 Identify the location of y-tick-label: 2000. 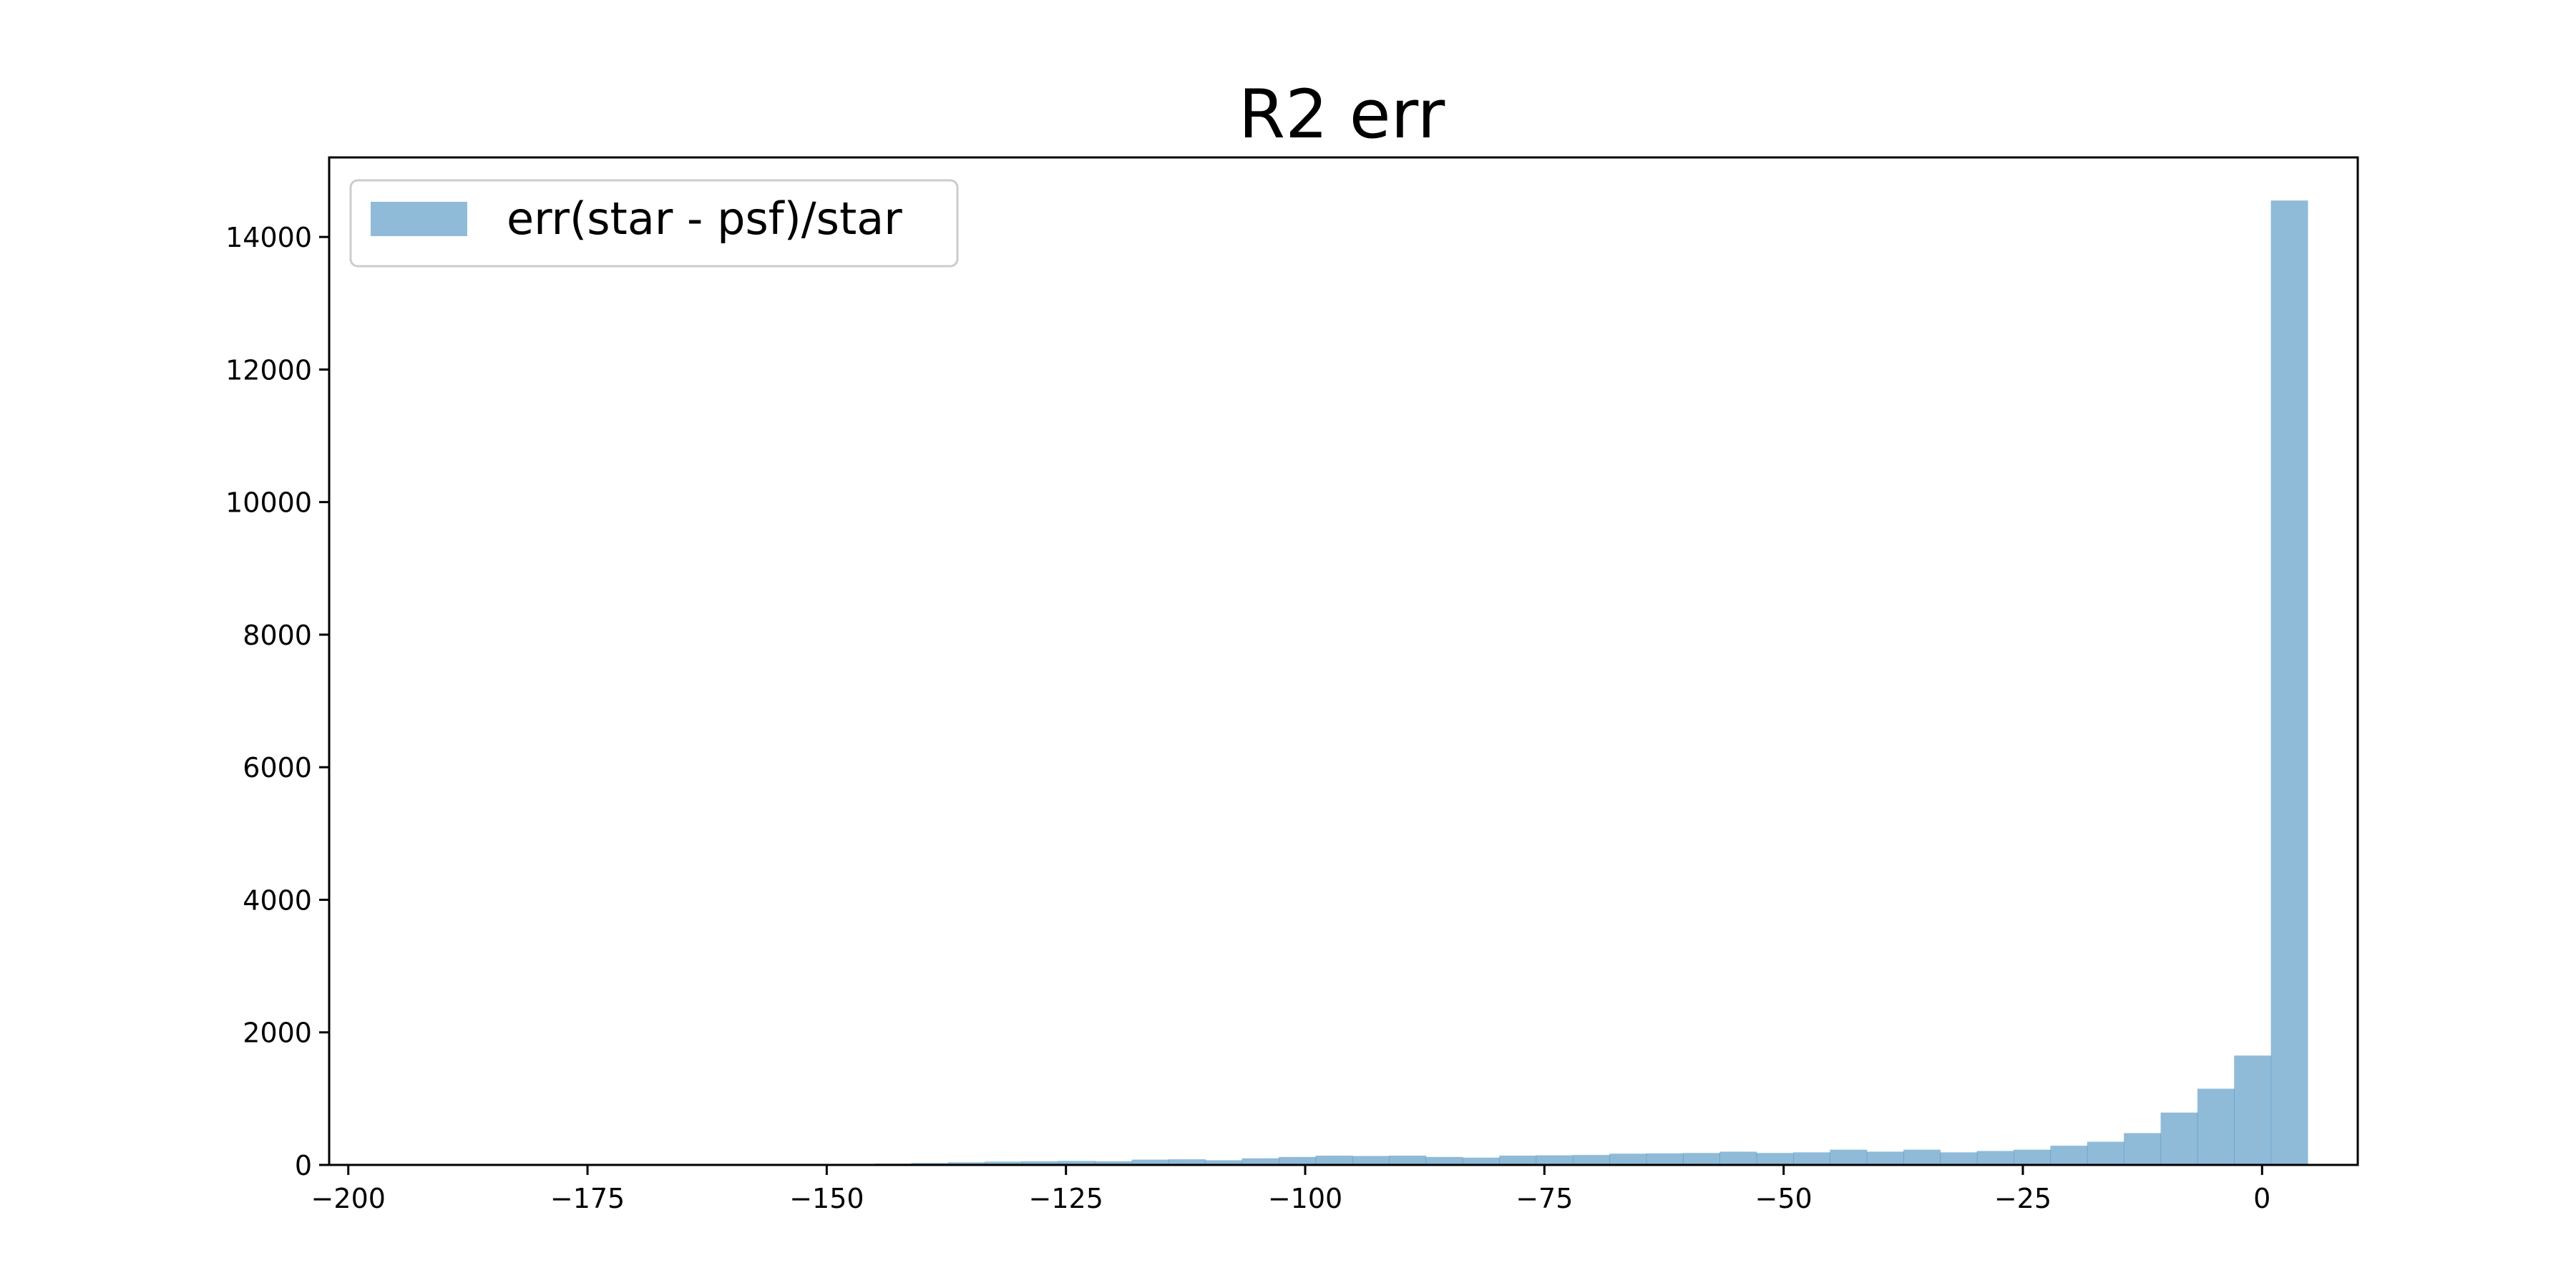
(277, 1033).